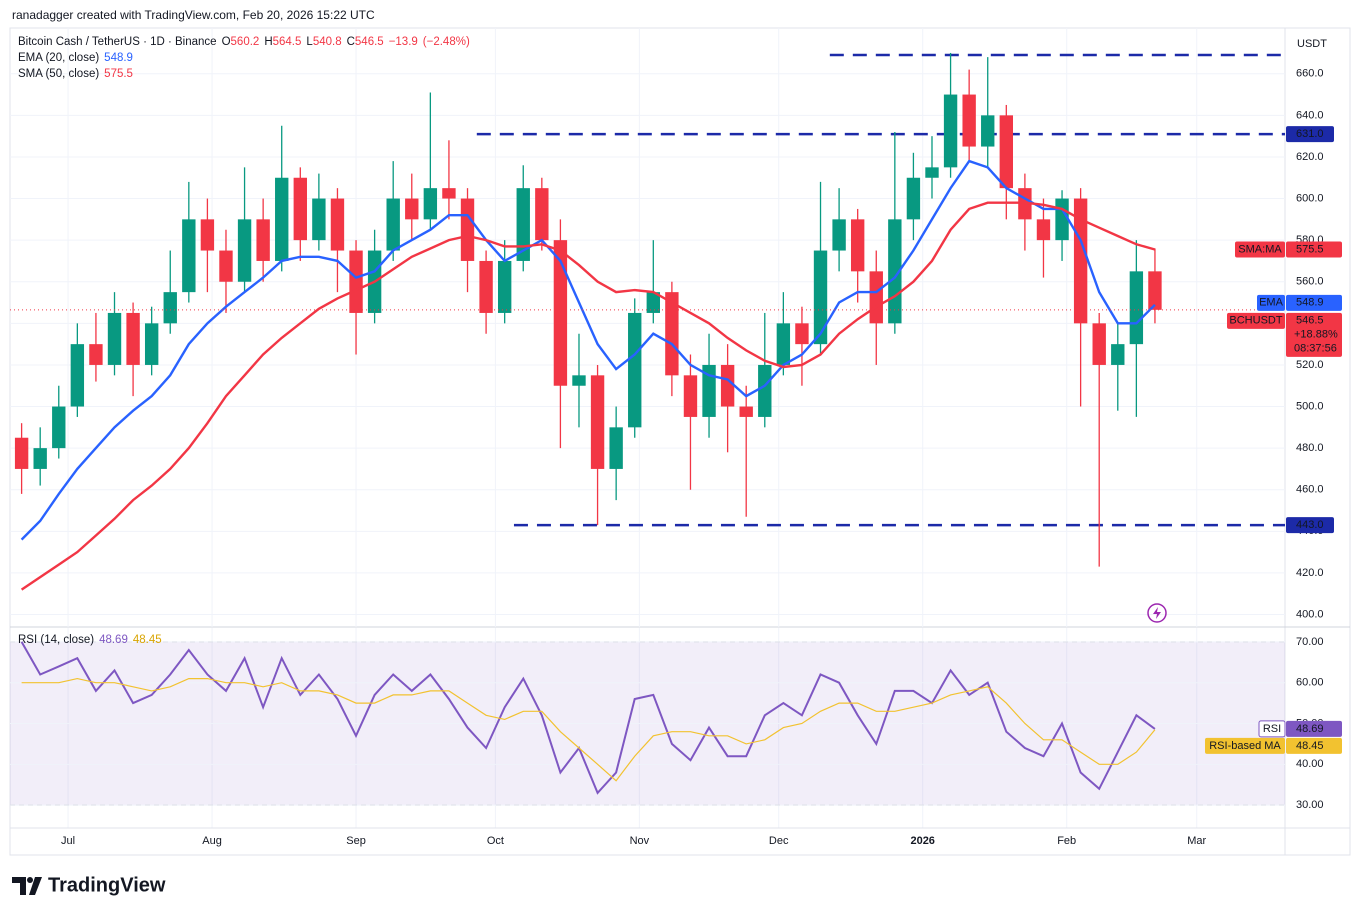 Image resolution: width=1361 pixels, height=915 pixels. What do you see at coordinates (118, 74) in the screenshot?
I see `legend-value: 575.5` at bounding box center [118, 74].